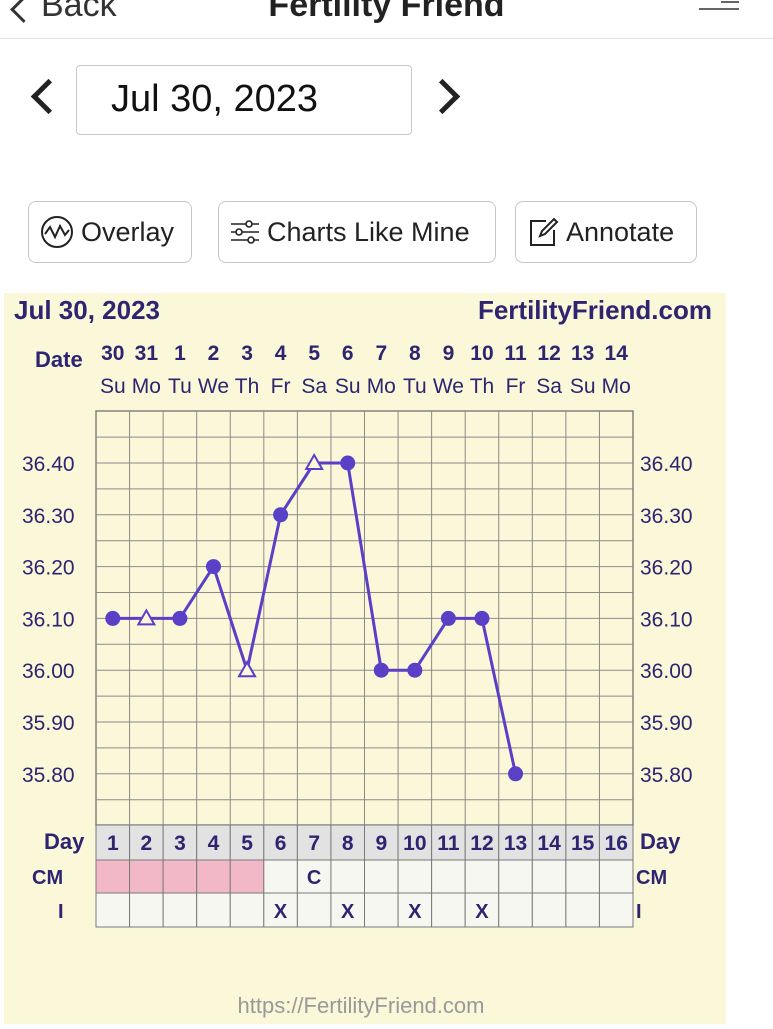 This screenshot has width=773, height=1029. What do you see at coordinates (48, 96) in the screenshot?
I see `previous-date-arrow-icon` at bounding box center [48, 96].